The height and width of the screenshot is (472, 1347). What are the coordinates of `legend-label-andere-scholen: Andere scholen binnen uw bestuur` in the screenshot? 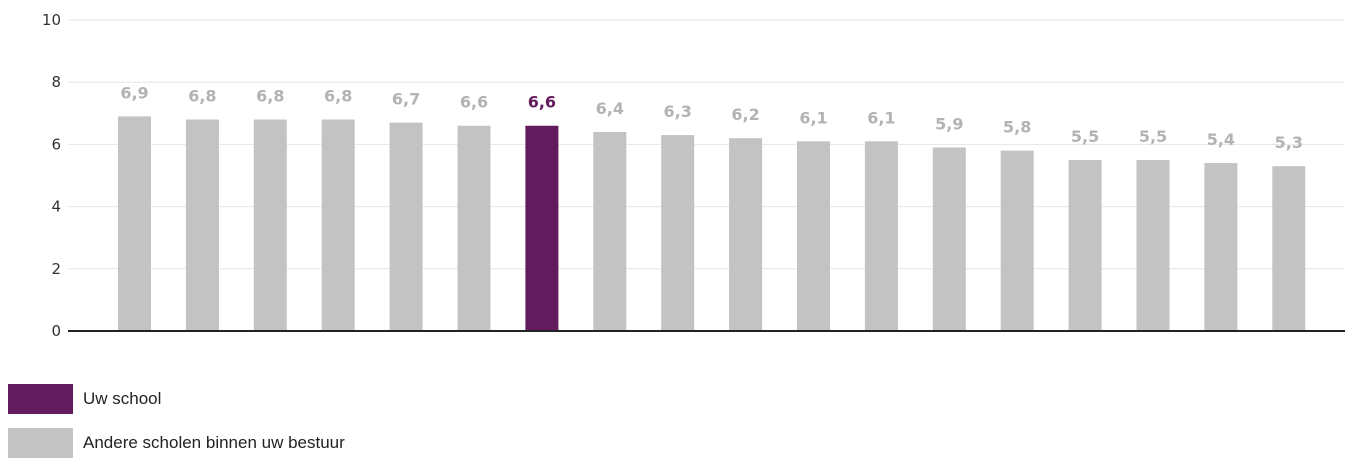 It's located at (214, 442).